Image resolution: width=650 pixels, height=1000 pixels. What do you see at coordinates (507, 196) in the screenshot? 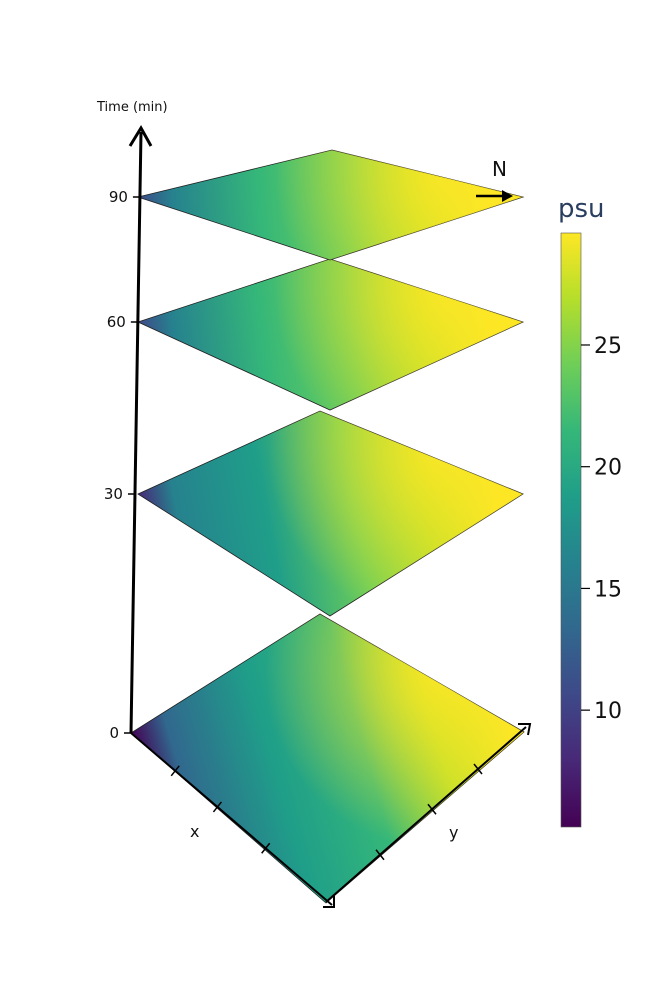
I see `north-arrow-icon` at bounding box center [507, 196].